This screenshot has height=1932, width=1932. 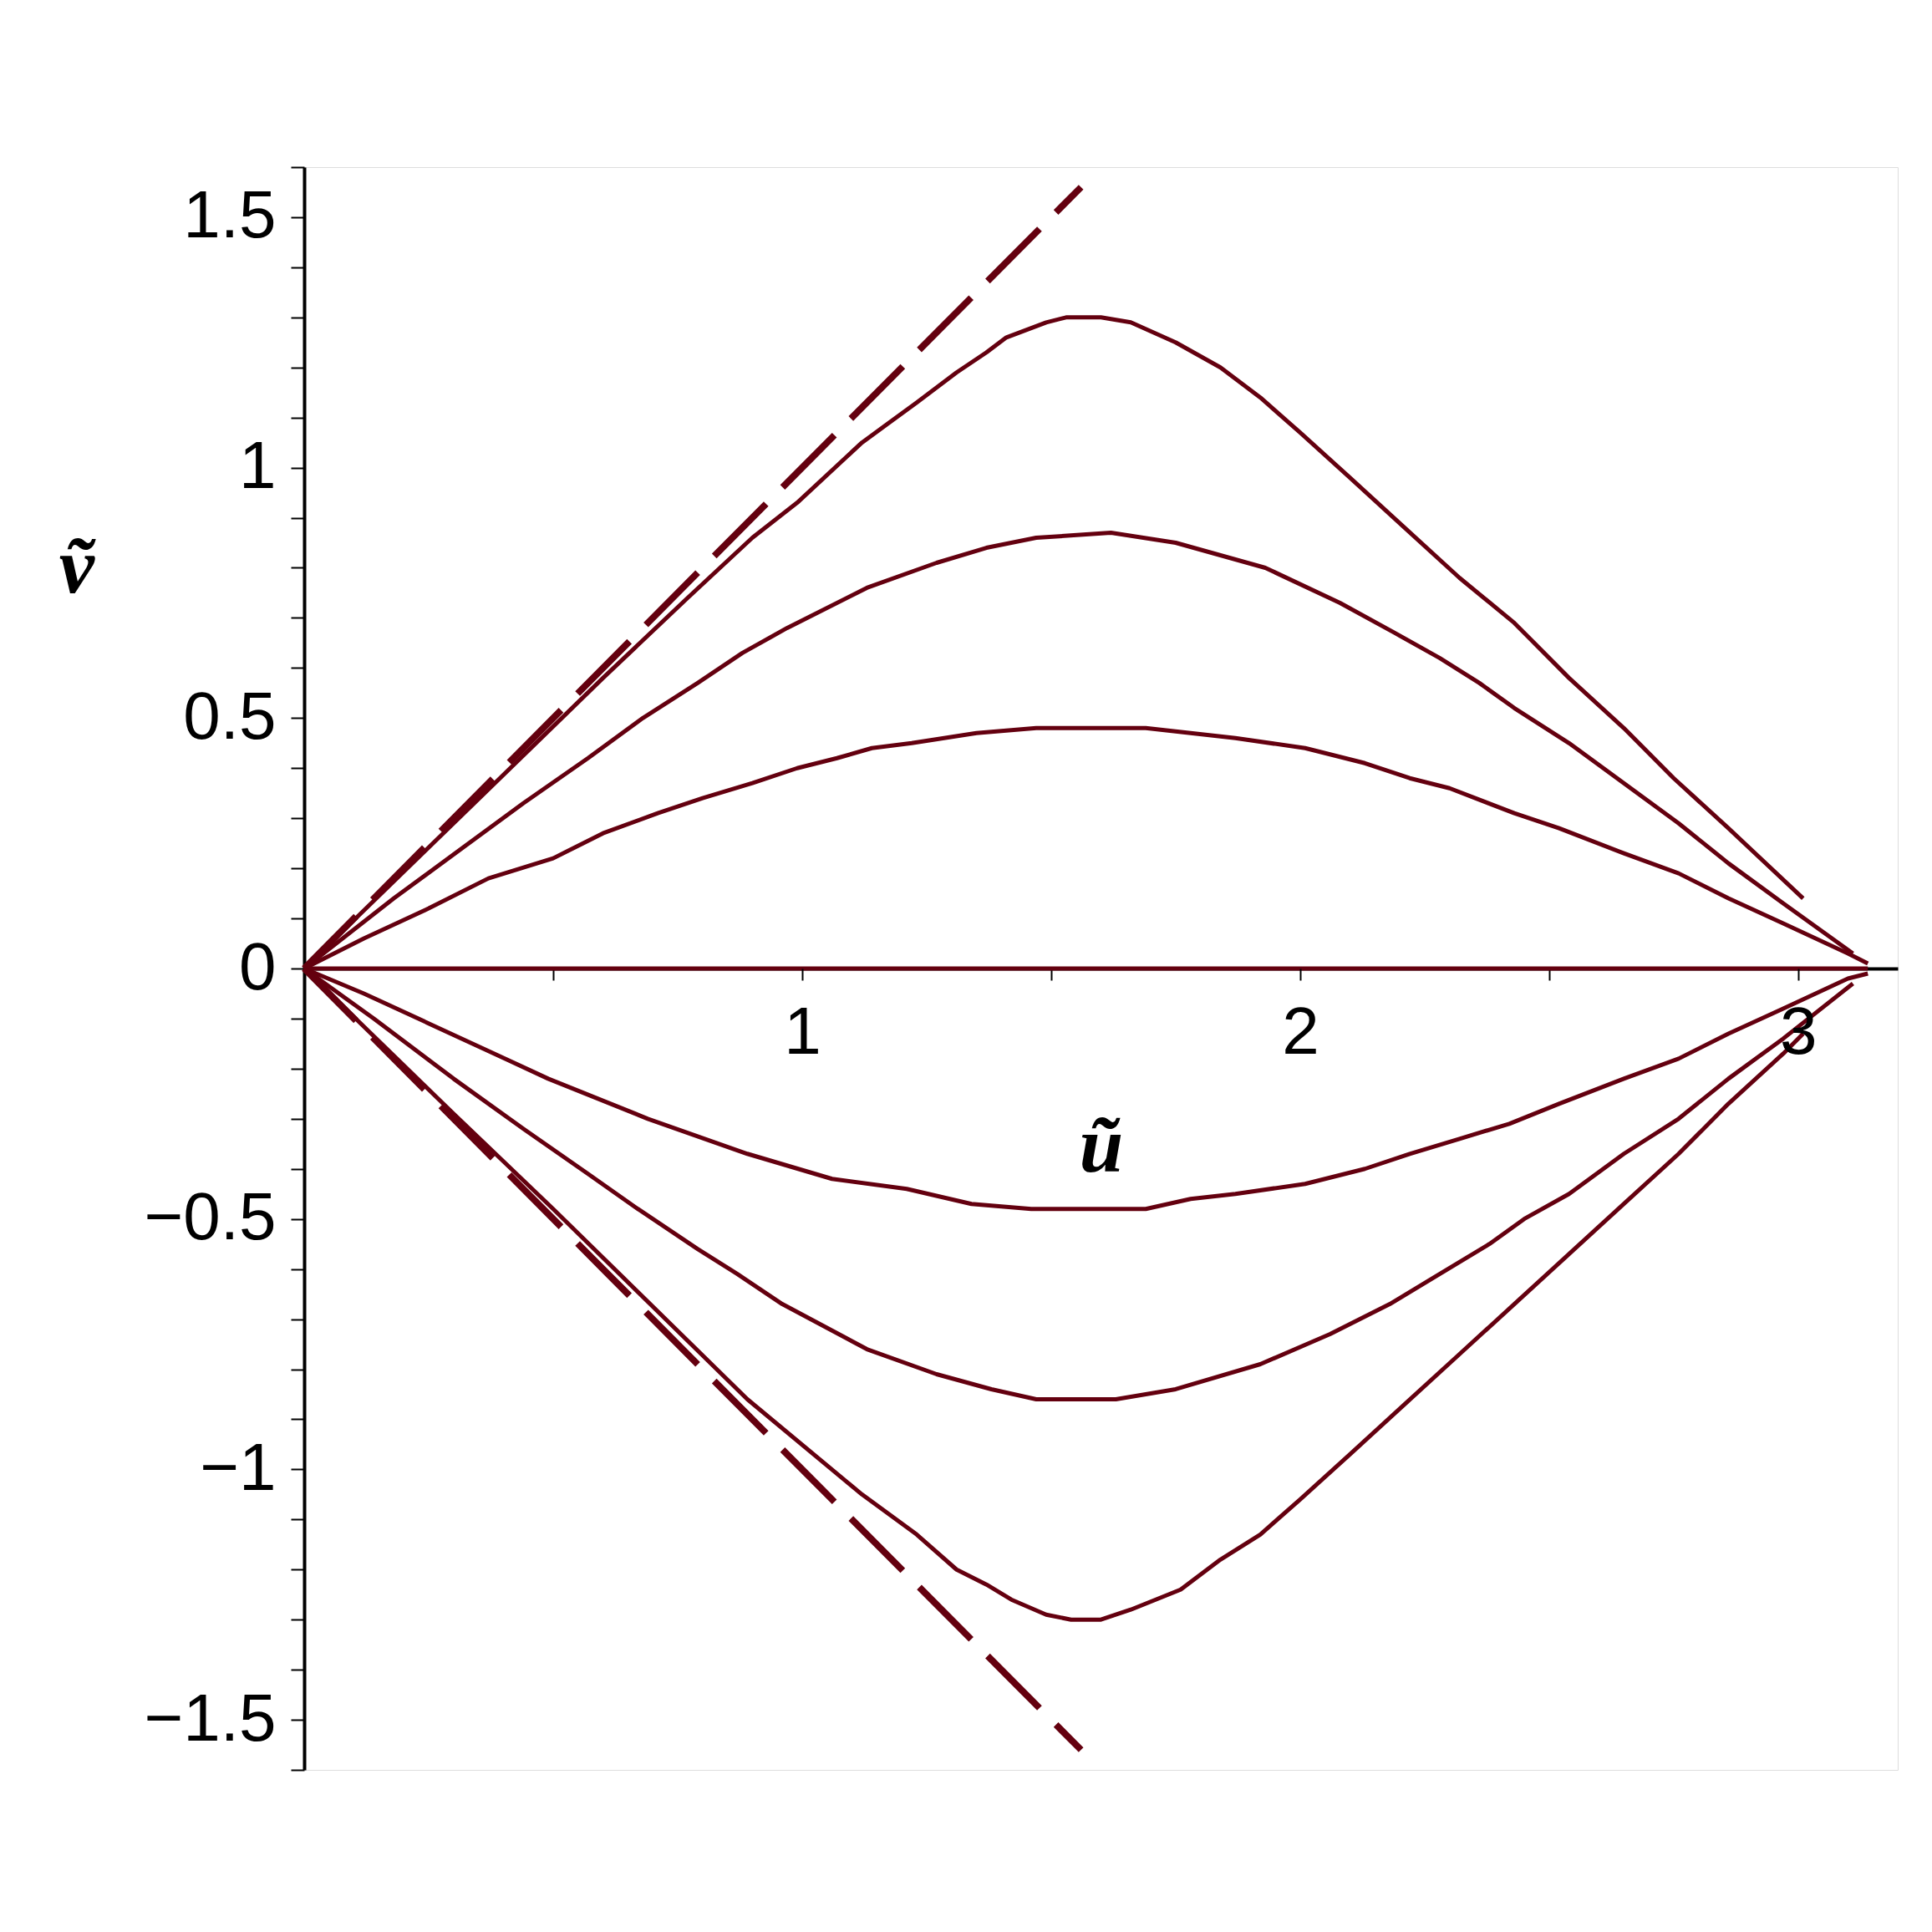 What do you see at coordinates (258, 966) in the screenshot?
I see `y-tick-label: 0` at bounding box center [258, 966].